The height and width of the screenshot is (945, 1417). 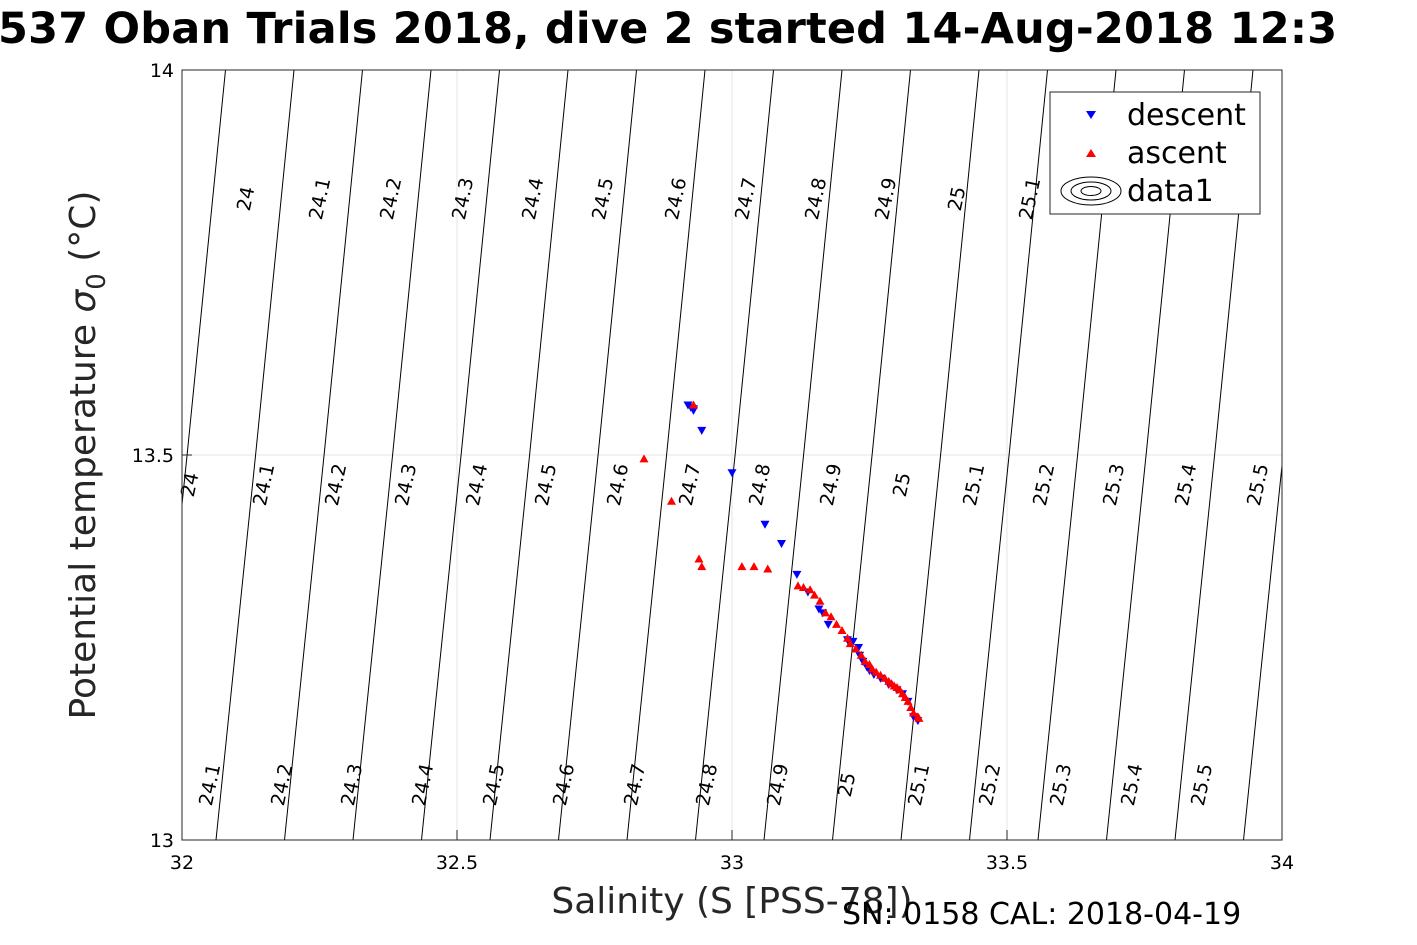 I want to click on legend-ascent-label: ascent, so click(x=1177, y=153).